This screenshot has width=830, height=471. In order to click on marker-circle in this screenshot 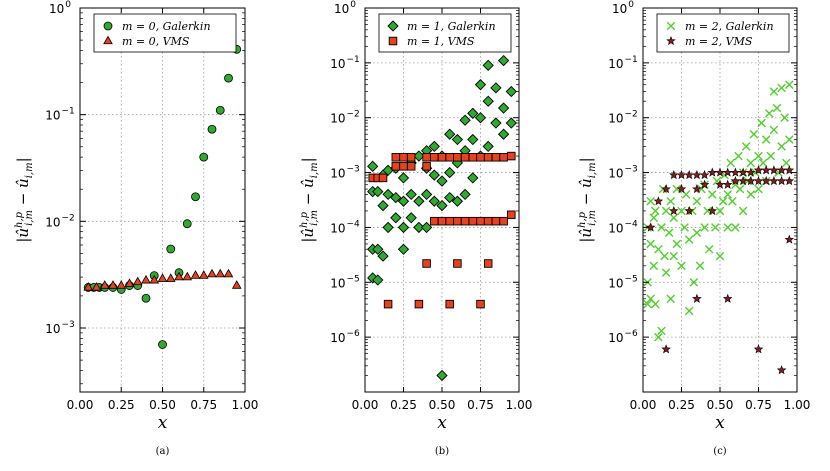, I will do `click(204, 157)`.